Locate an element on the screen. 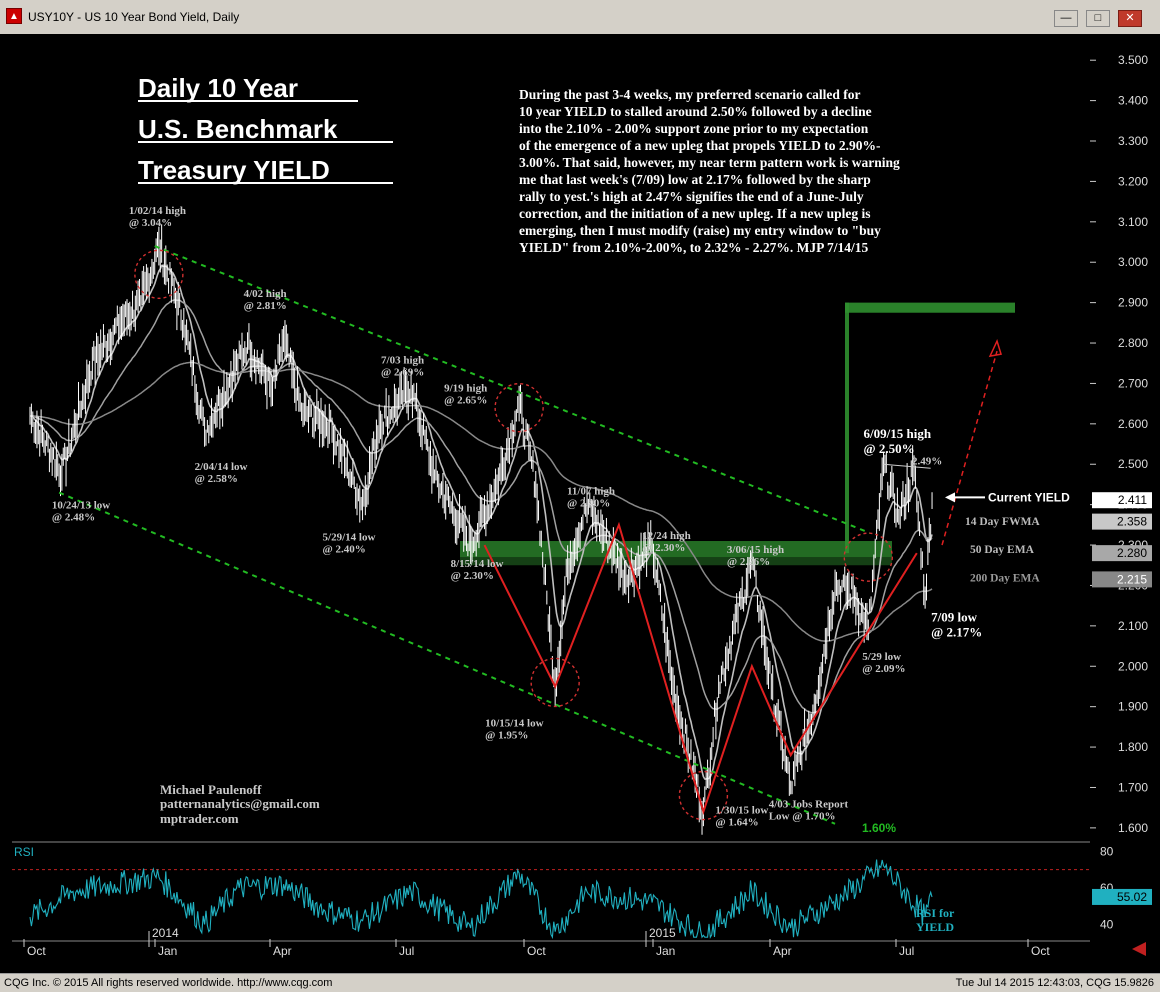  pivot-annotation-text: 4/03 Jobs Report is located at coordinates (809, 804).